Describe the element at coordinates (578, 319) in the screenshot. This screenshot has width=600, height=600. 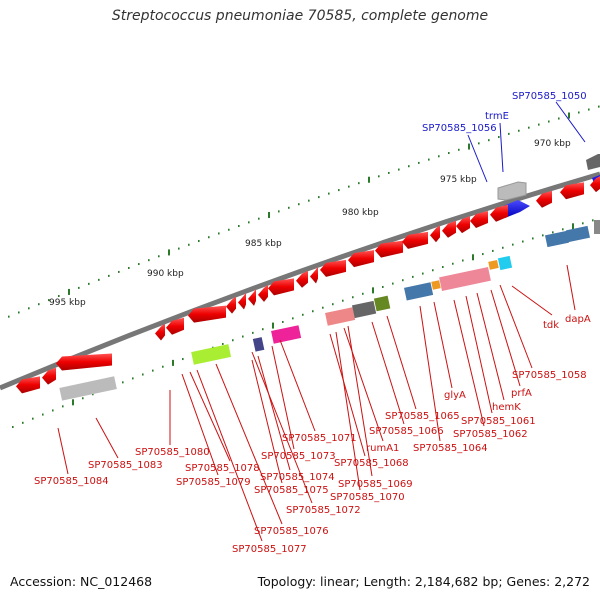
I see `label-dapA: dapA` at that location.